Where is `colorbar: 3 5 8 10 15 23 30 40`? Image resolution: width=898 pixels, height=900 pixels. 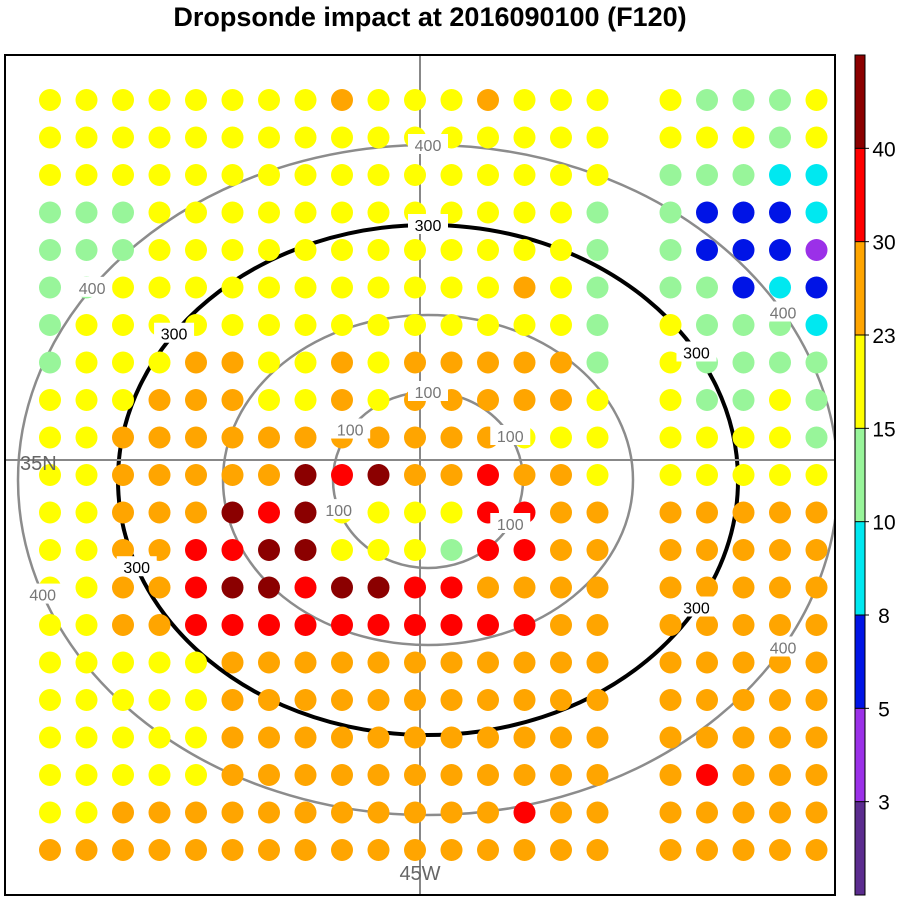
colorbar: 3 5 8 10 15 23 30 40 is located at coordinates (875, 475).